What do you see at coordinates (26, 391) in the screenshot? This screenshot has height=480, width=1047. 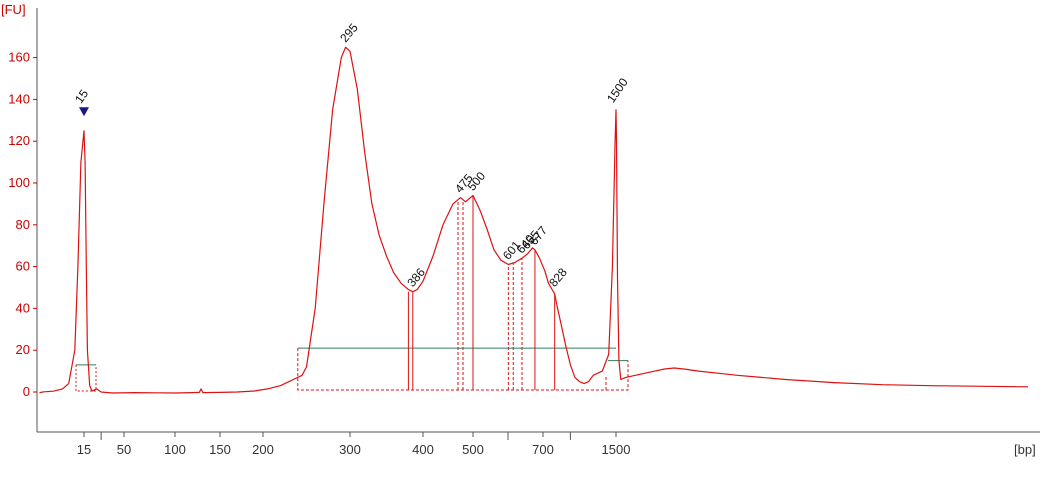 I see `y-tick-label: 0` at bounding box center [26, 391].